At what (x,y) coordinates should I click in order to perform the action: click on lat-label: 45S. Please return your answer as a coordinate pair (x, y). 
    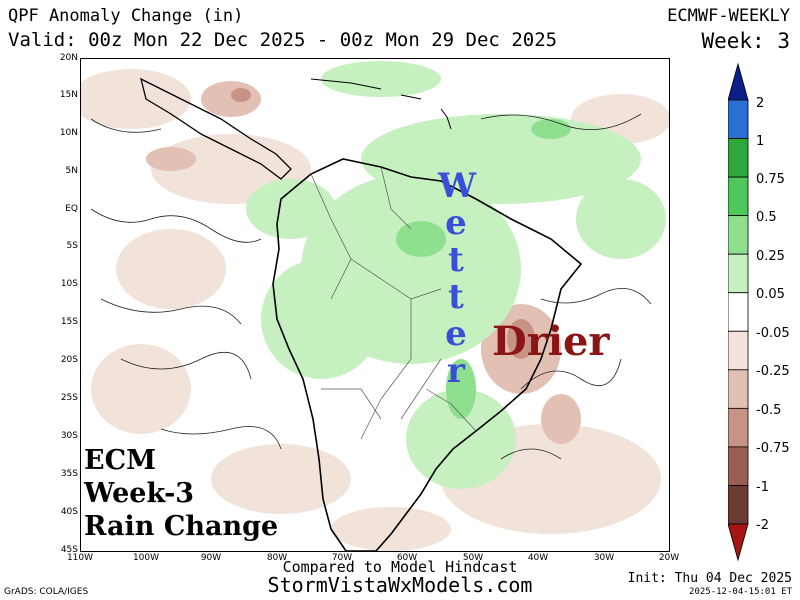
    Looking at the image, I should click on (69, 550).